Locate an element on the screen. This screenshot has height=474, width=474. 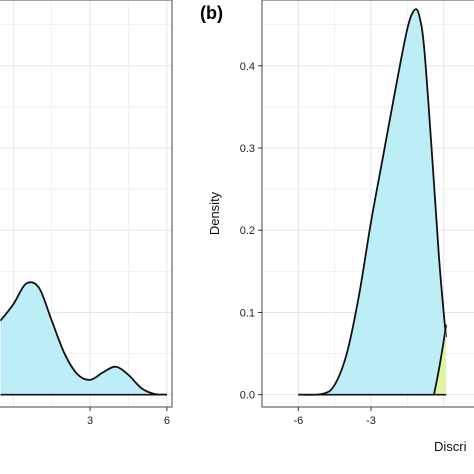
panel-a-x-tick-label-0: 3 is located at coordinates (90, 421).